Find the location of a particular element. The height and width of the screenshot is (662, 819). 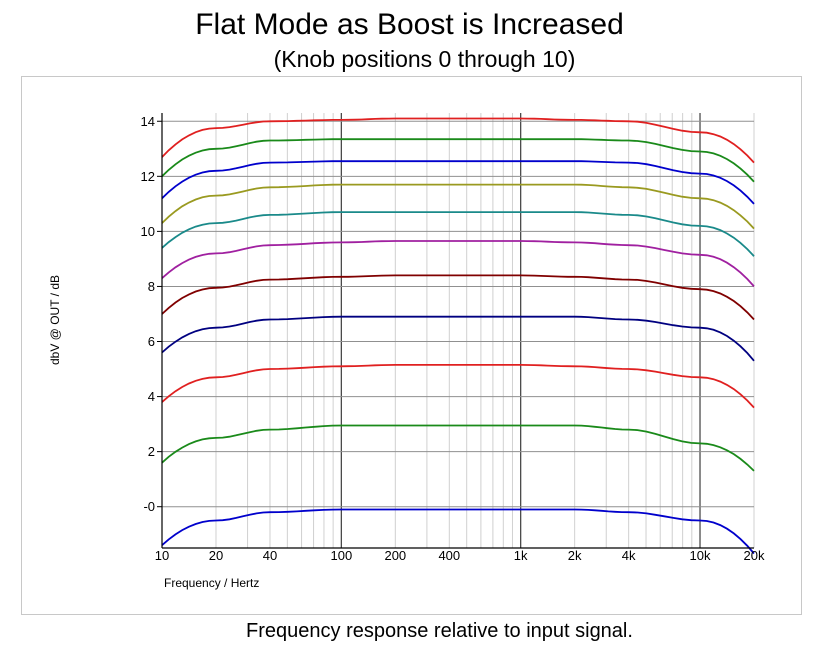

y-tick-label: 6 is located at coordinates (151, 341).